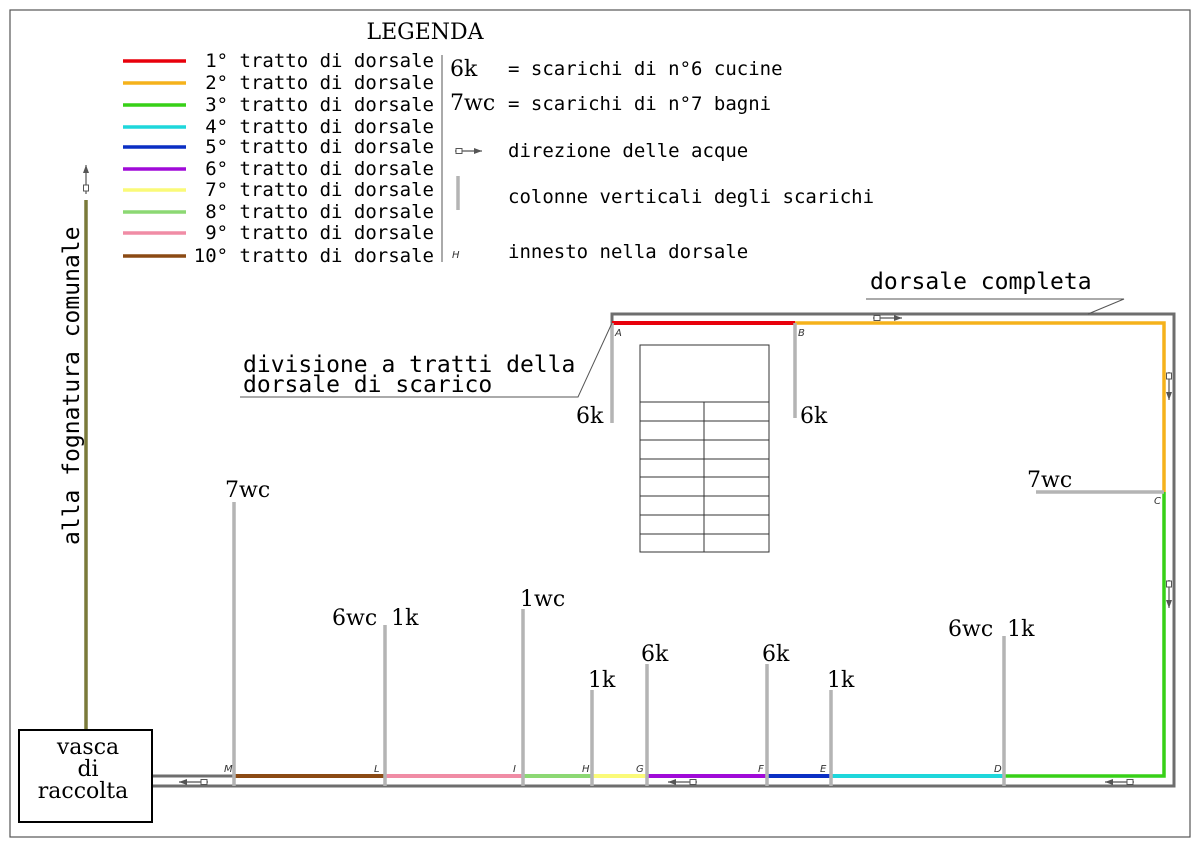 This screenshot has width=1200, height=847. I want to click on node-G: G, so click(640, 769).